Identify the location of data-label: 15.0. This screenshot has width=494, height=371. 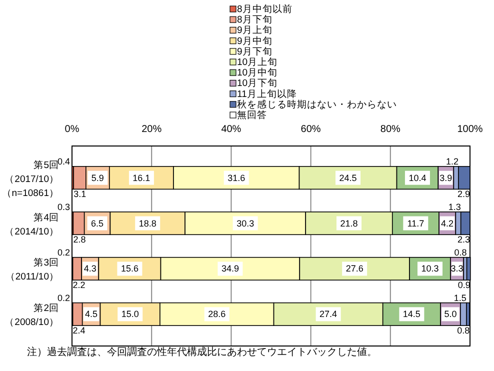
(130, 314).